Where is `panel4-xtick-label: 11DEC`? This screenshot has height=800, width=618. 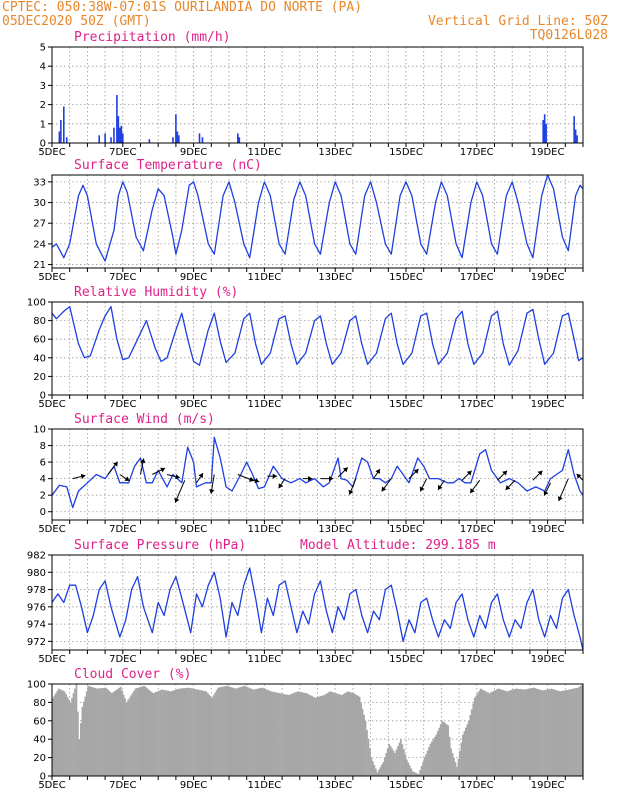
panel4-xtick-label: 11DEC is located at coordinates (265, 529).